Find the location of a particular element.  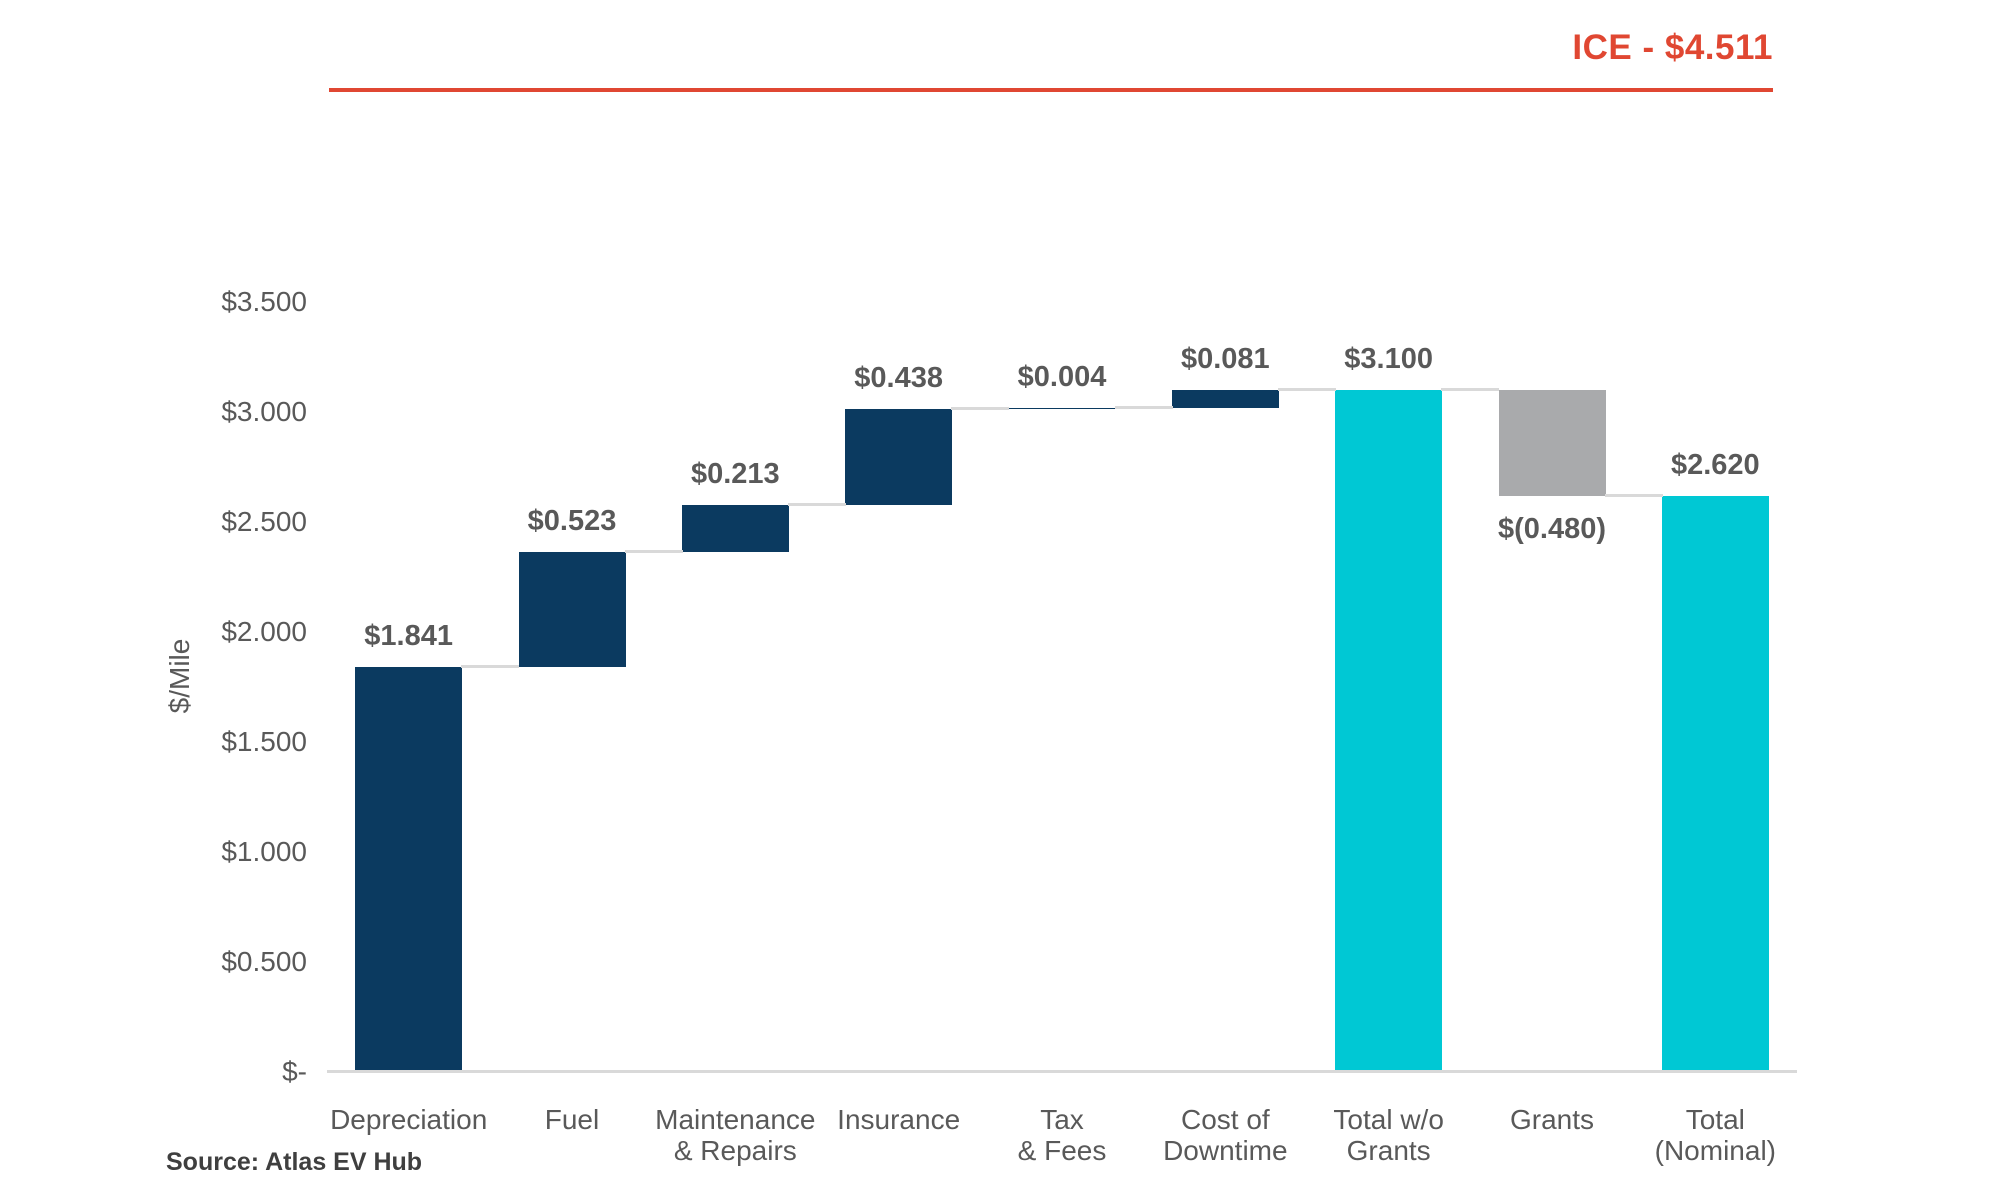

y-tick-label: $2.500 is located at coordinates (264, 521).